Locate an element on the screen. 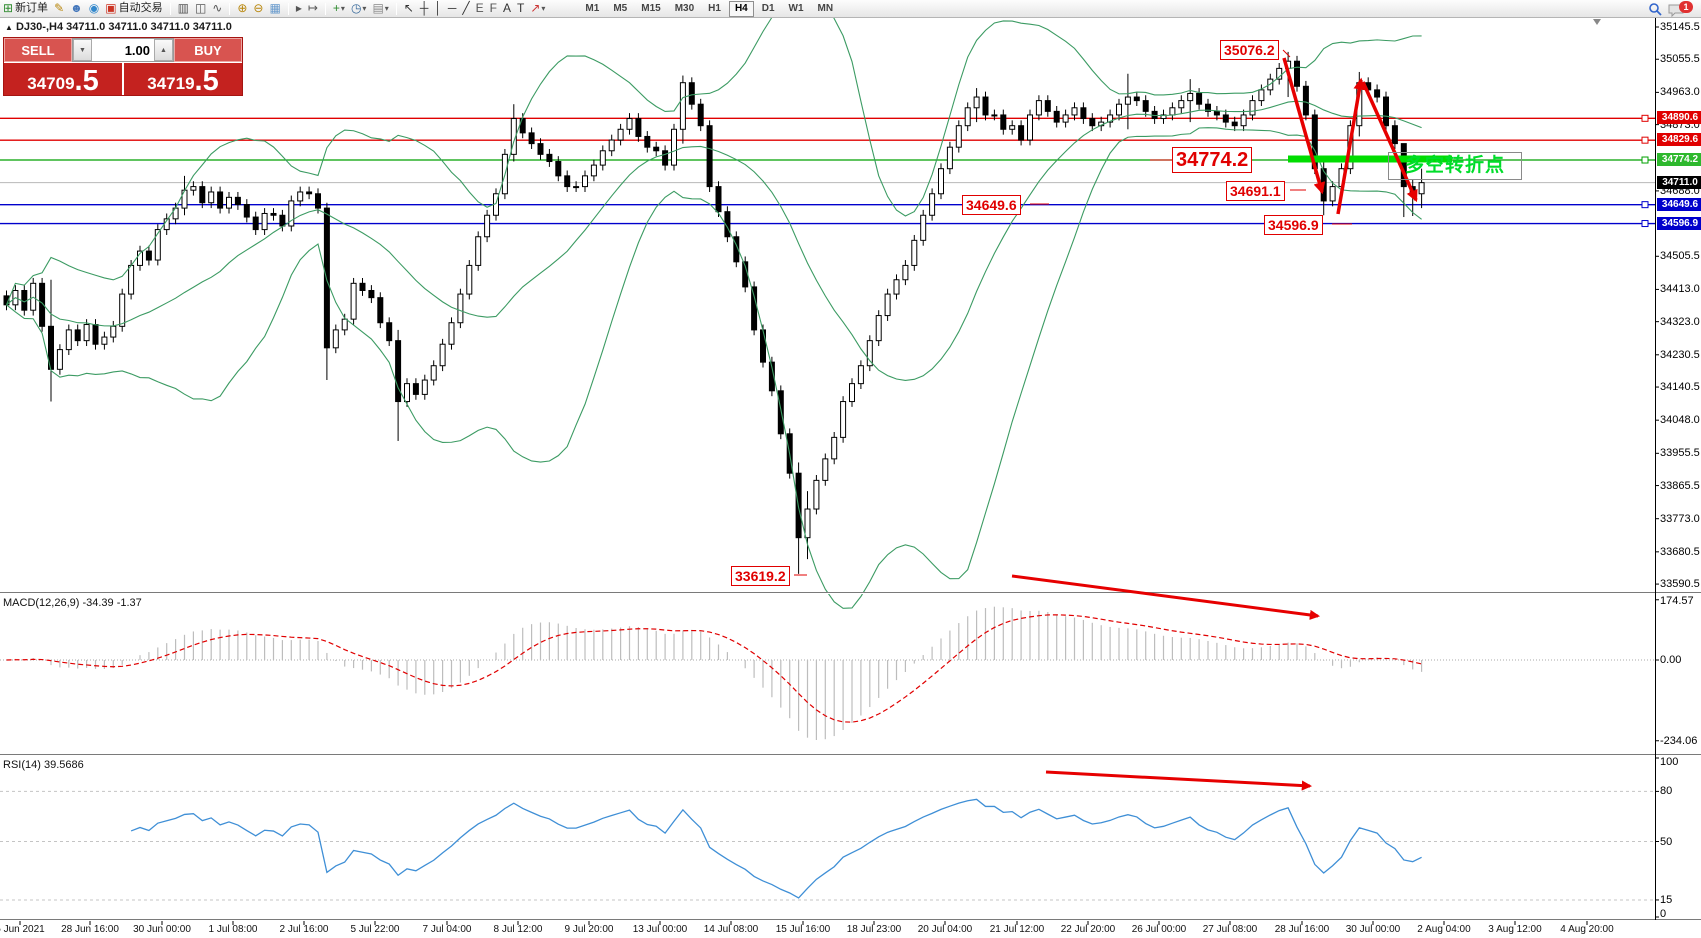 The width and height of the screenshot is (1701, 938). trade-widget-prices: 34709 .5 34719 .5 is located at coordinates (123, 79).